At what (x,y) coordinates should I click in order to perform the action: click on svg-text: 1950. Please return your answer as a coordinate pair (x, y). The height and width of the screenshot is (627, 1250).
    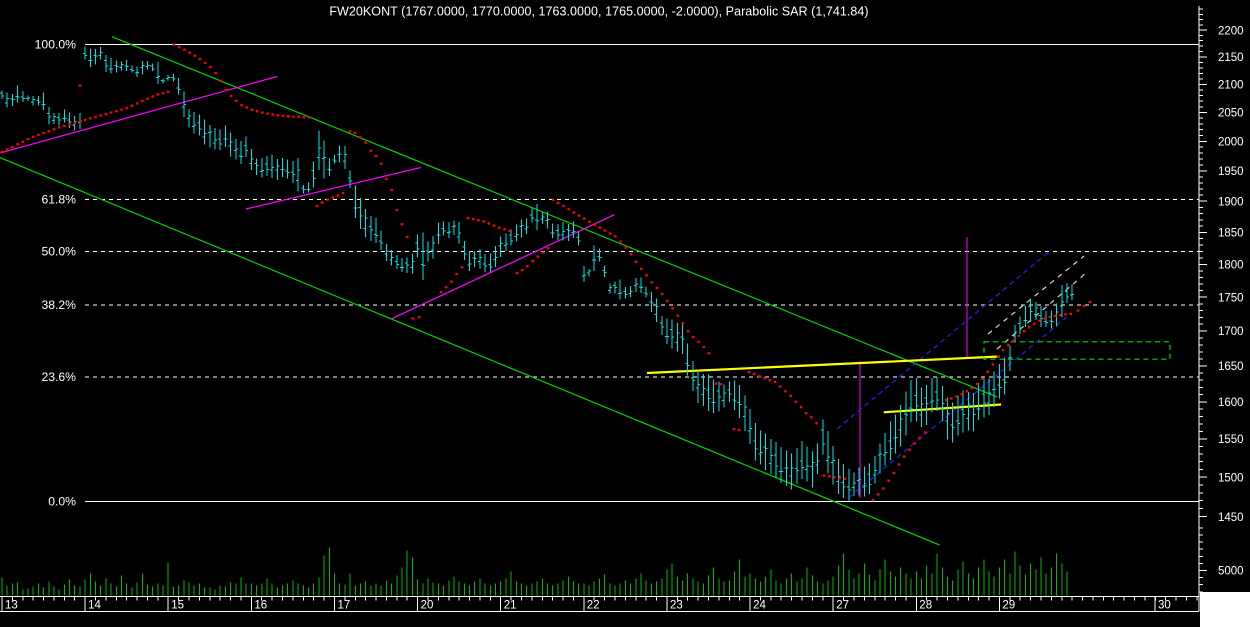
    Looking at the image, I should click on (1231, 172).